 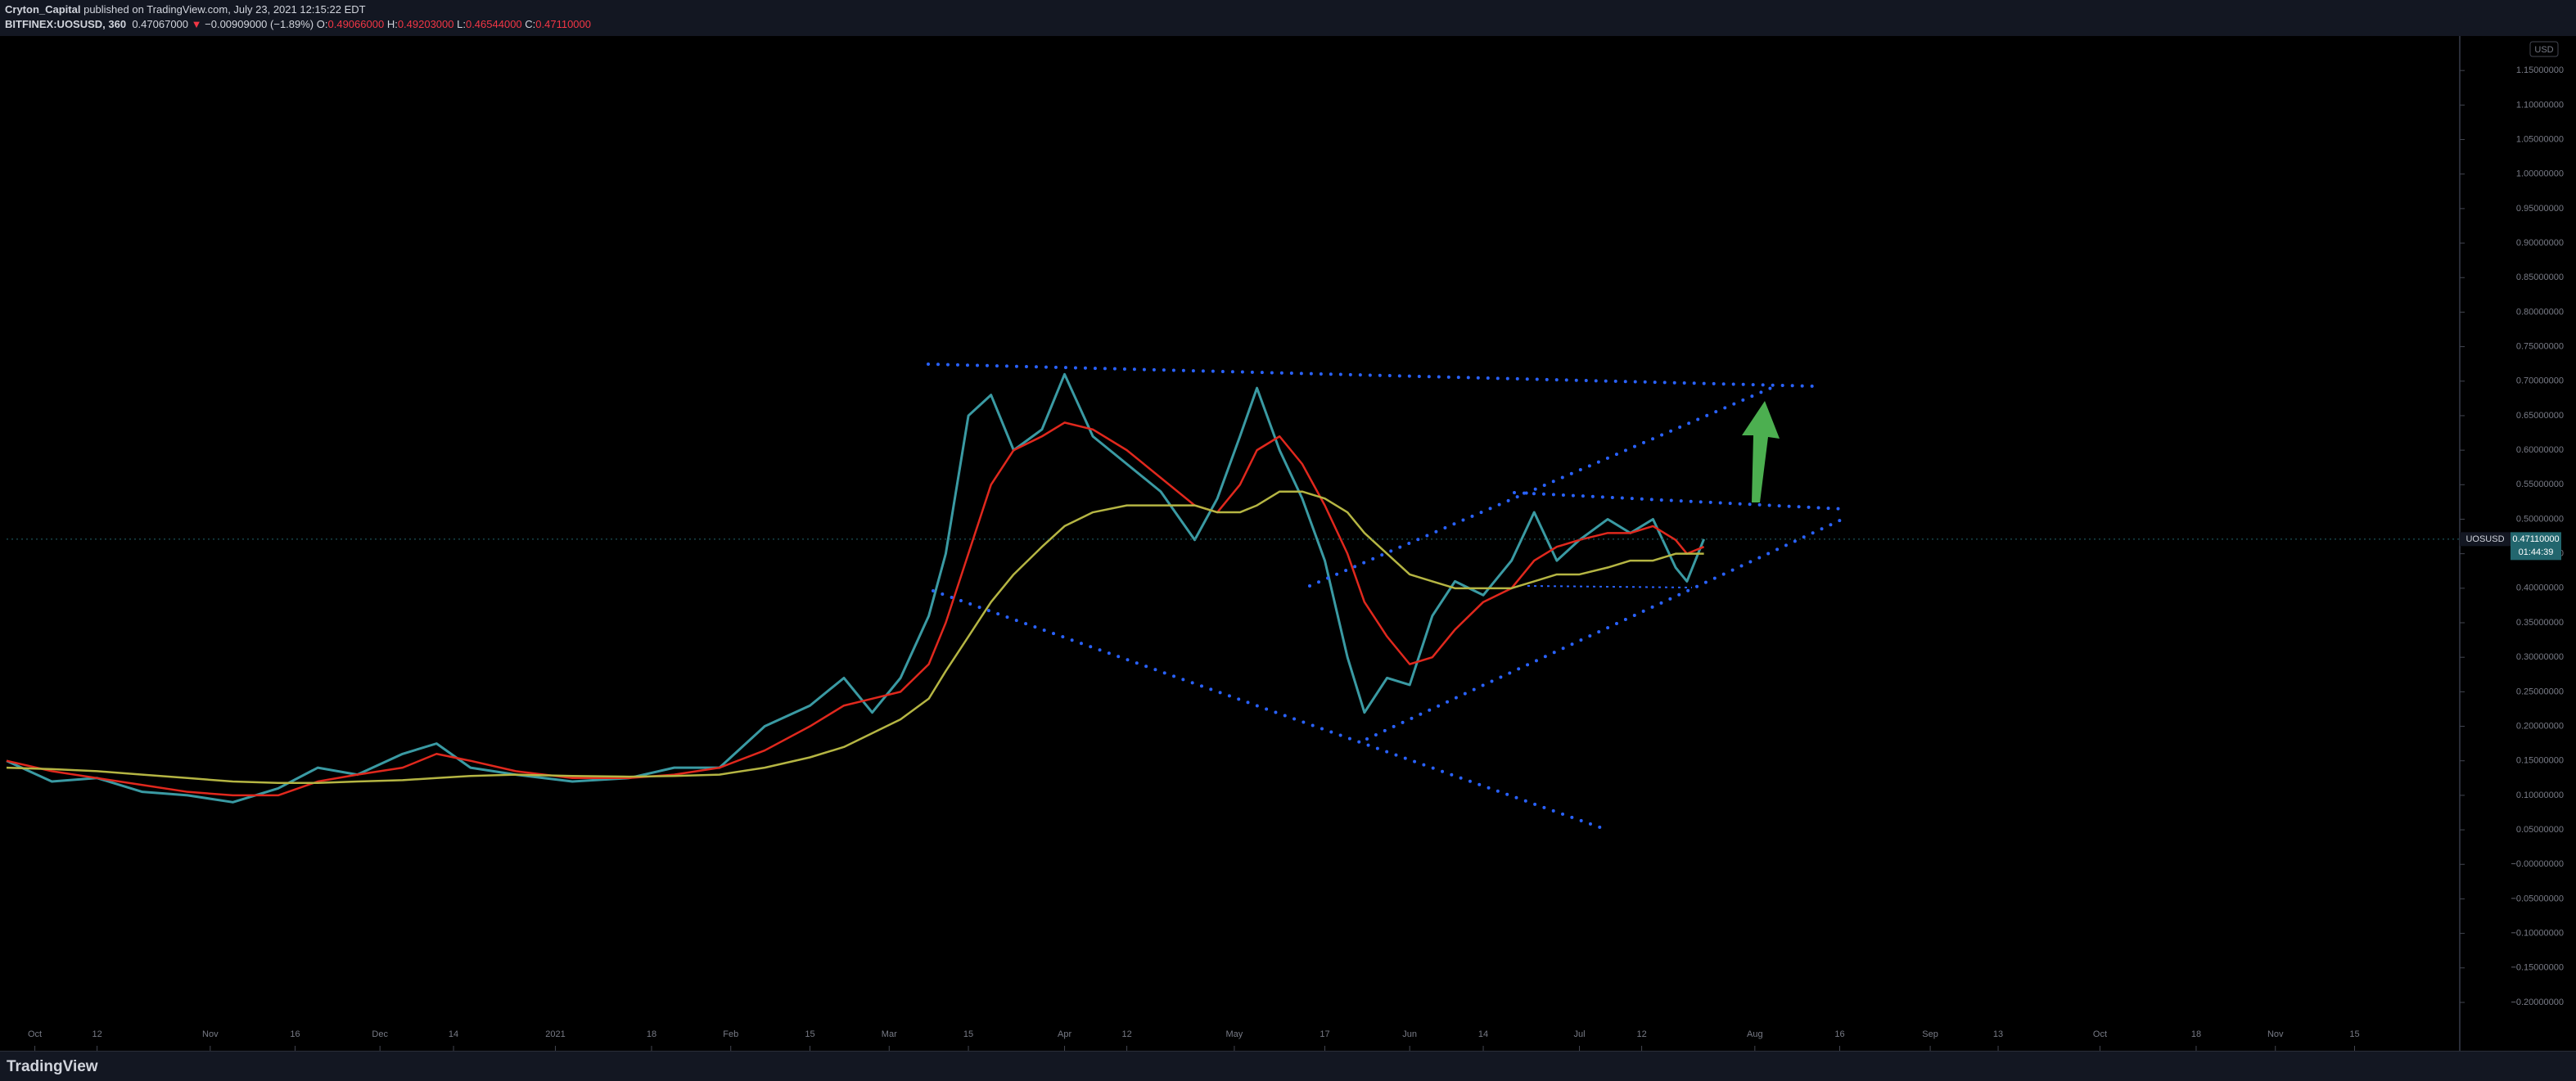 I want to click on price-tag: UOSUSD 0.47110000 01:44:39, so click(x=2510, y=546).